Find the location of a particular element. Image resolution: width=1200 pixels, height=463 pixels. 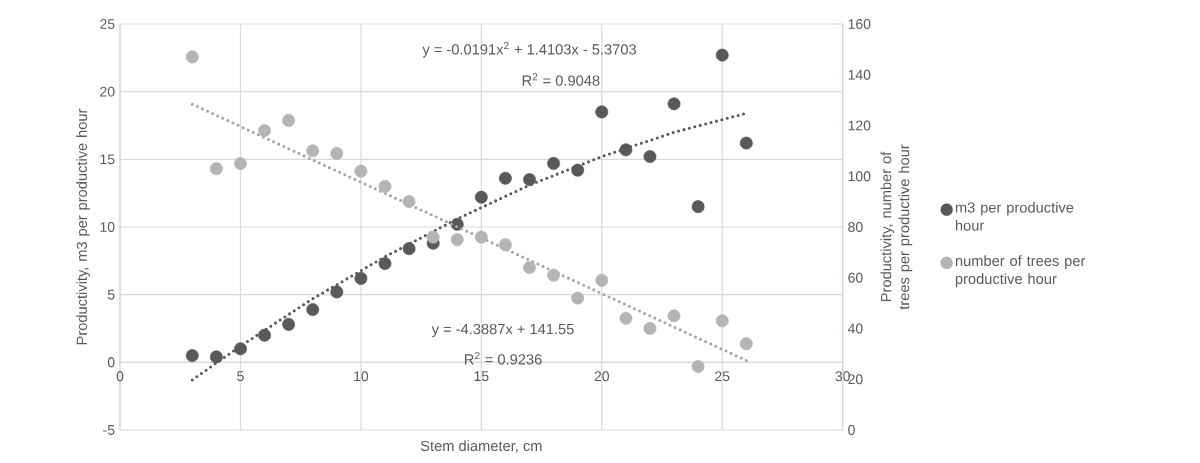

y2-axis-title: Productivity, number of trees per productive hour is located at coordinates (896, 227).